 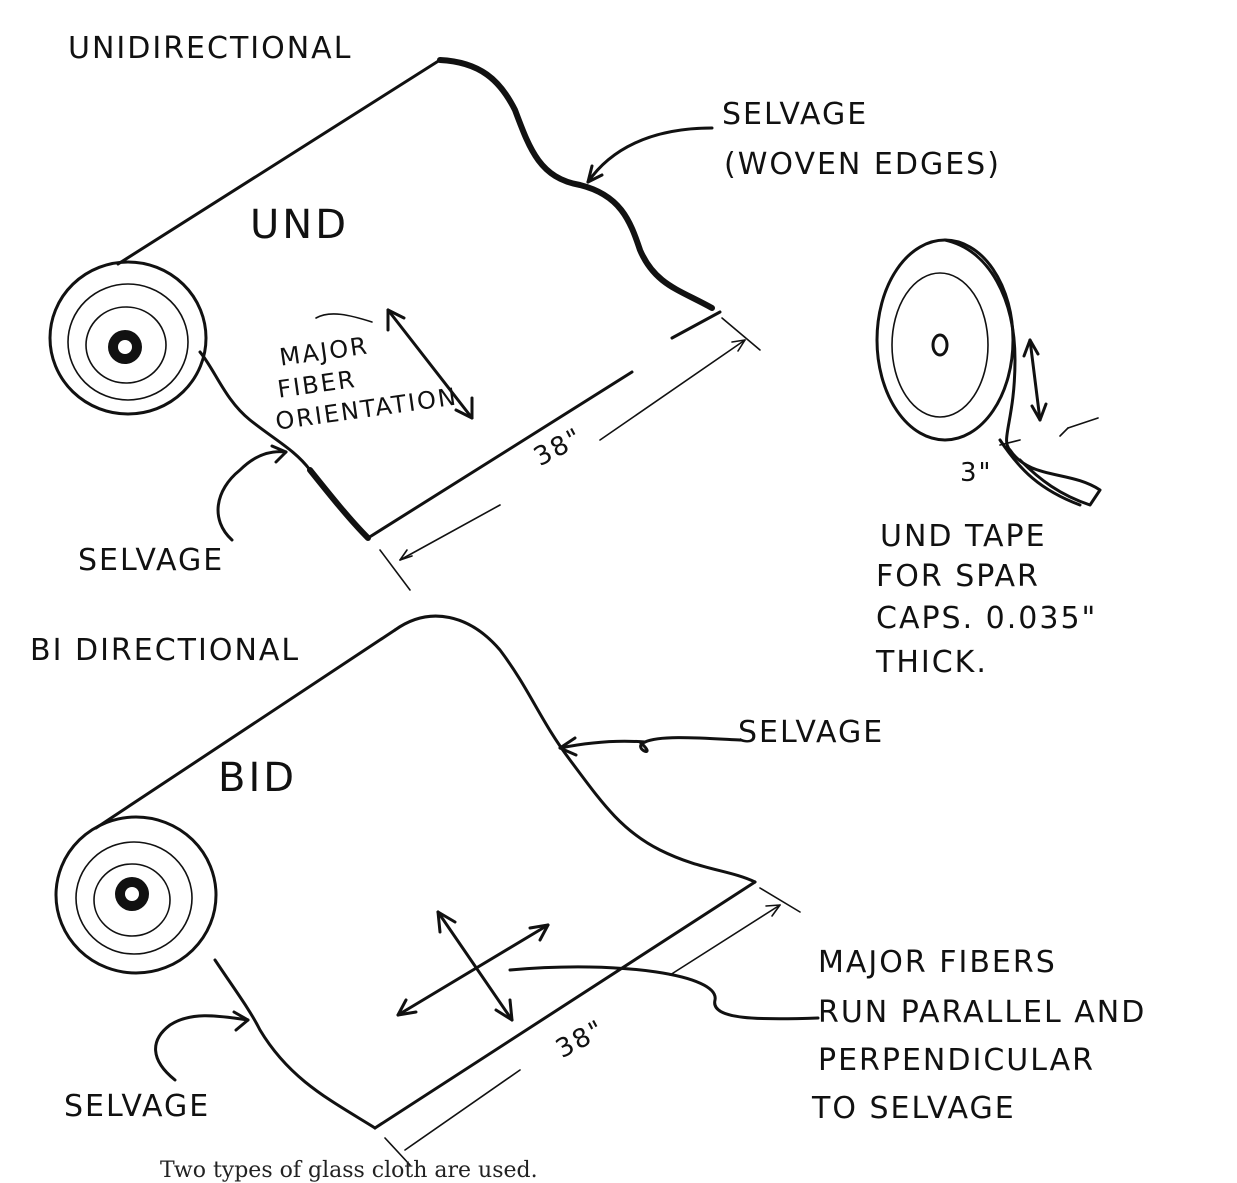 What do you see at coordinates (958, 576) in the screenshot?
I see `tape-caption-2: FOR SPAR` at bounding box center [958, 576].